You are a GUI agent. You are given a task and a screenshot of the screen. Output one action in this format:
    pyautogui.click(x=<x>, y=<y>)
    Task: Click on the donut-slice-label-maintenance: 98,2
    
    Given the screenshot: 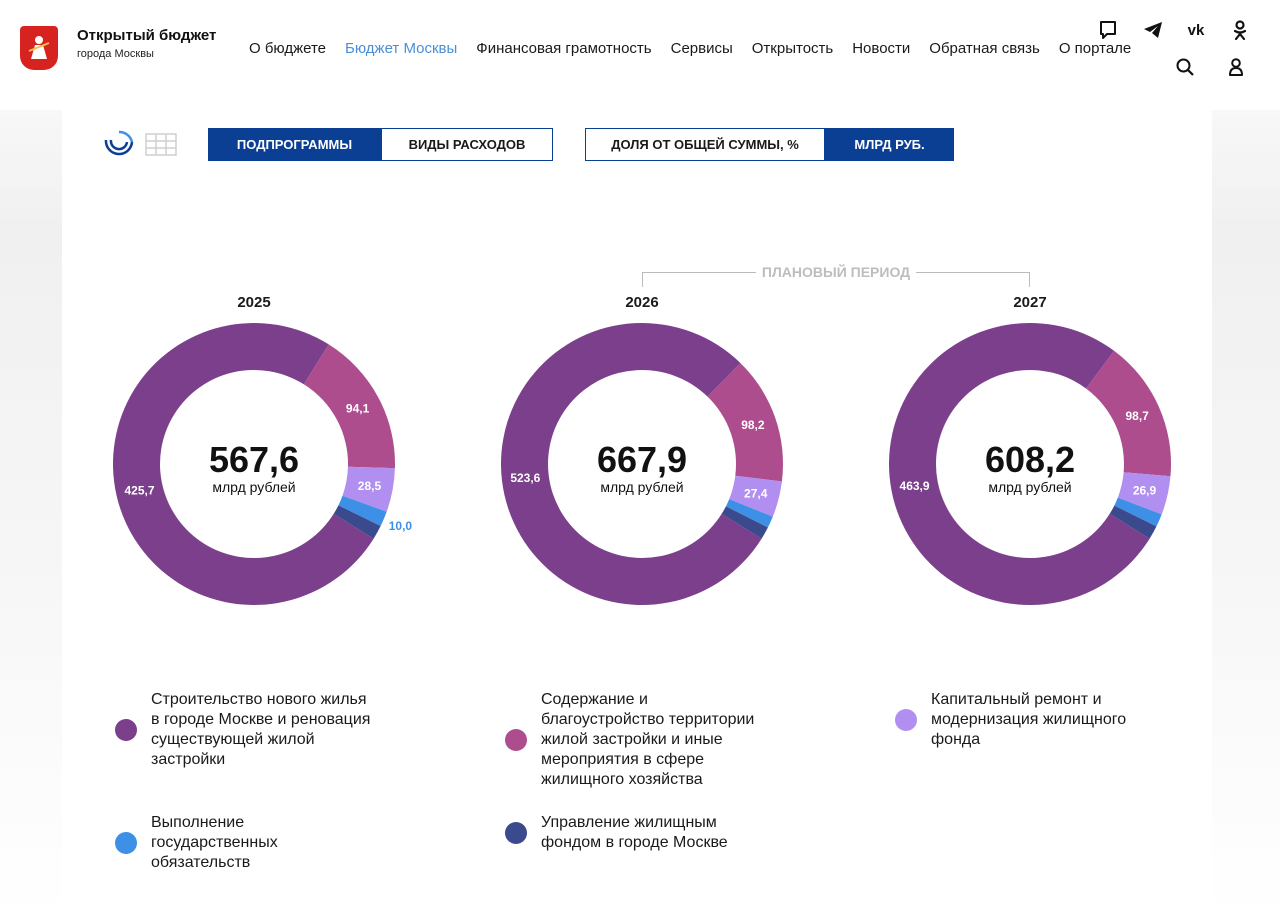 What is the action you would take?
    pyautogui.click(x=753, y=425)
    